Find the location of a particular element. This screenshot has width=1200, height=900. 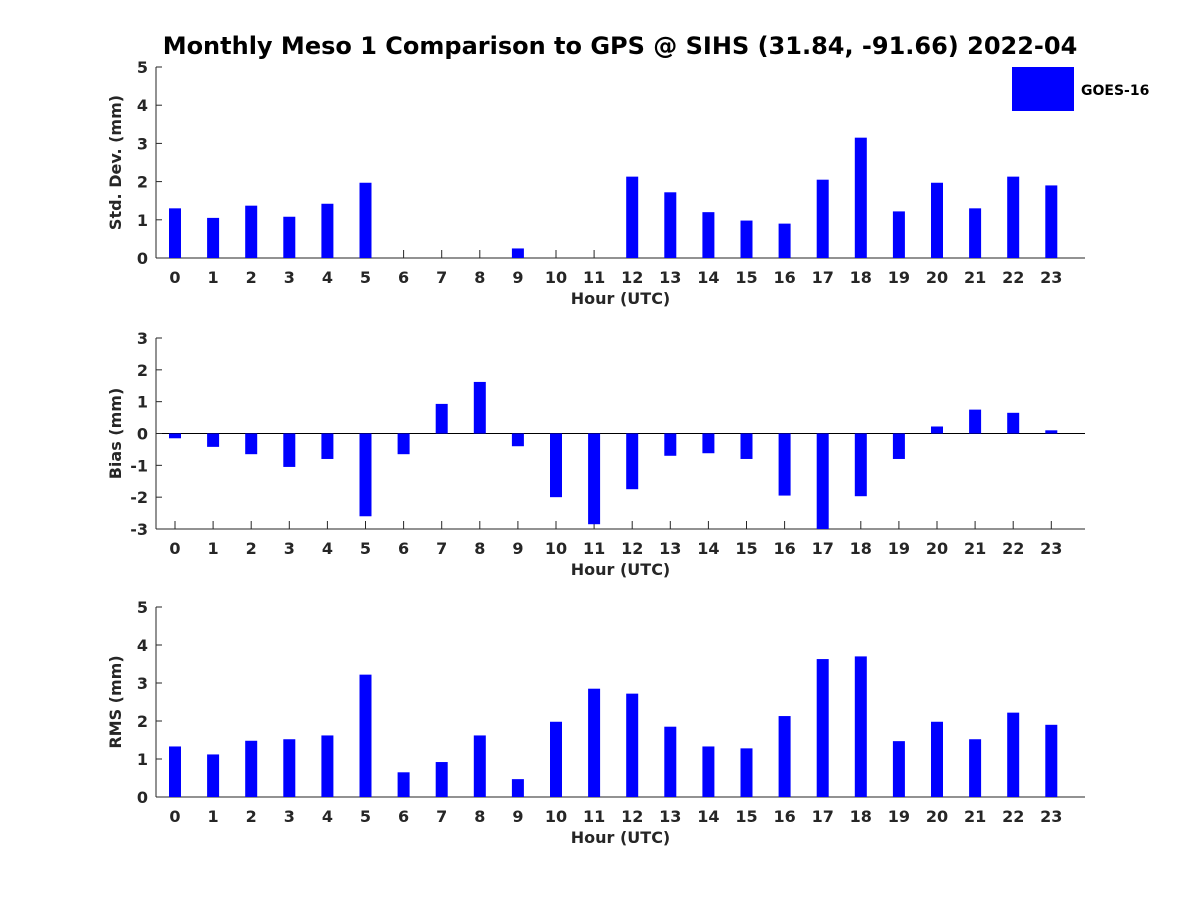

y-axis-label: Bias (mm) is located at coordinates (115, 434).